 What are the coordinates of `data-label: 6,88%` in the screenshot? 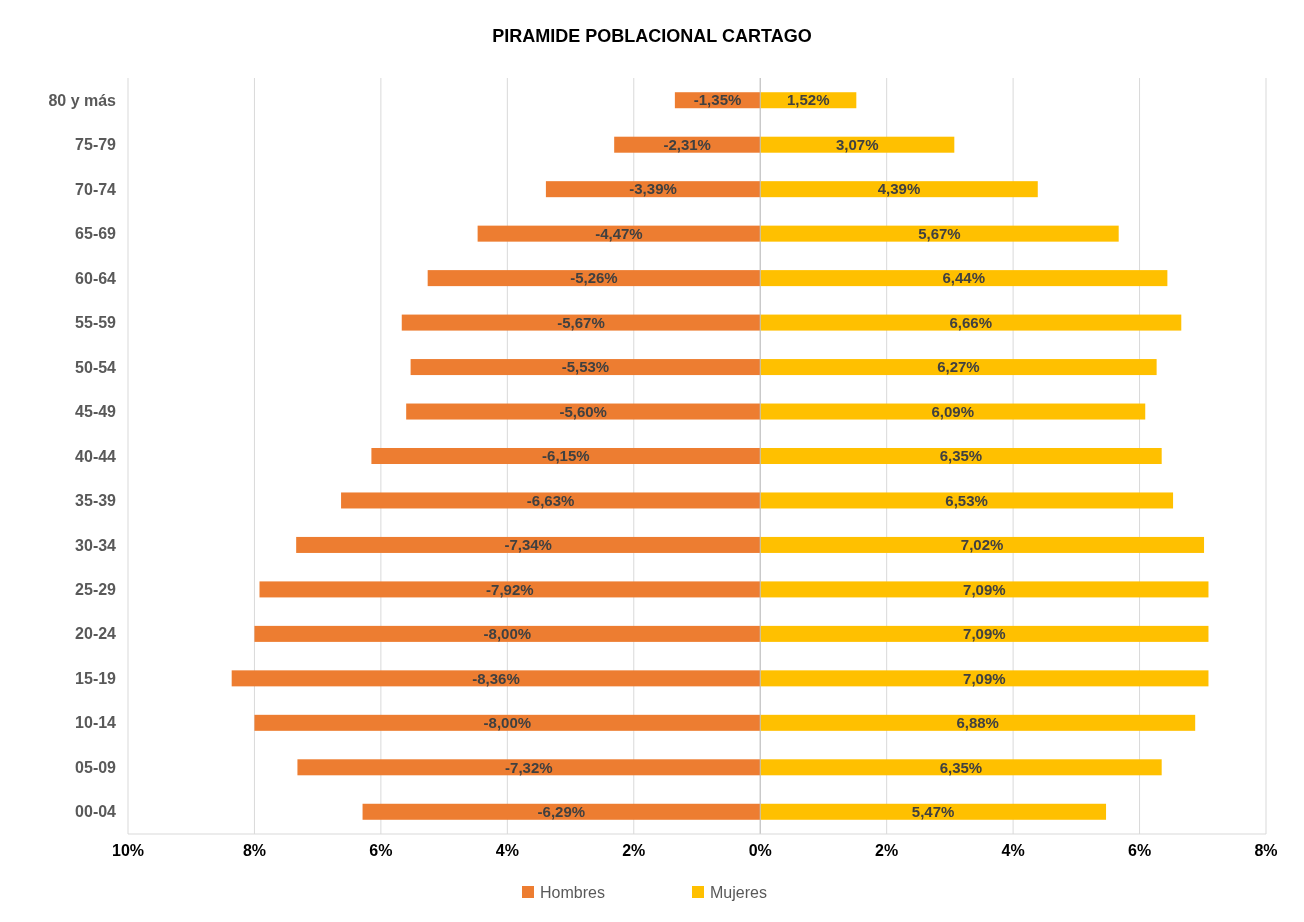 It's located at (977, 723).